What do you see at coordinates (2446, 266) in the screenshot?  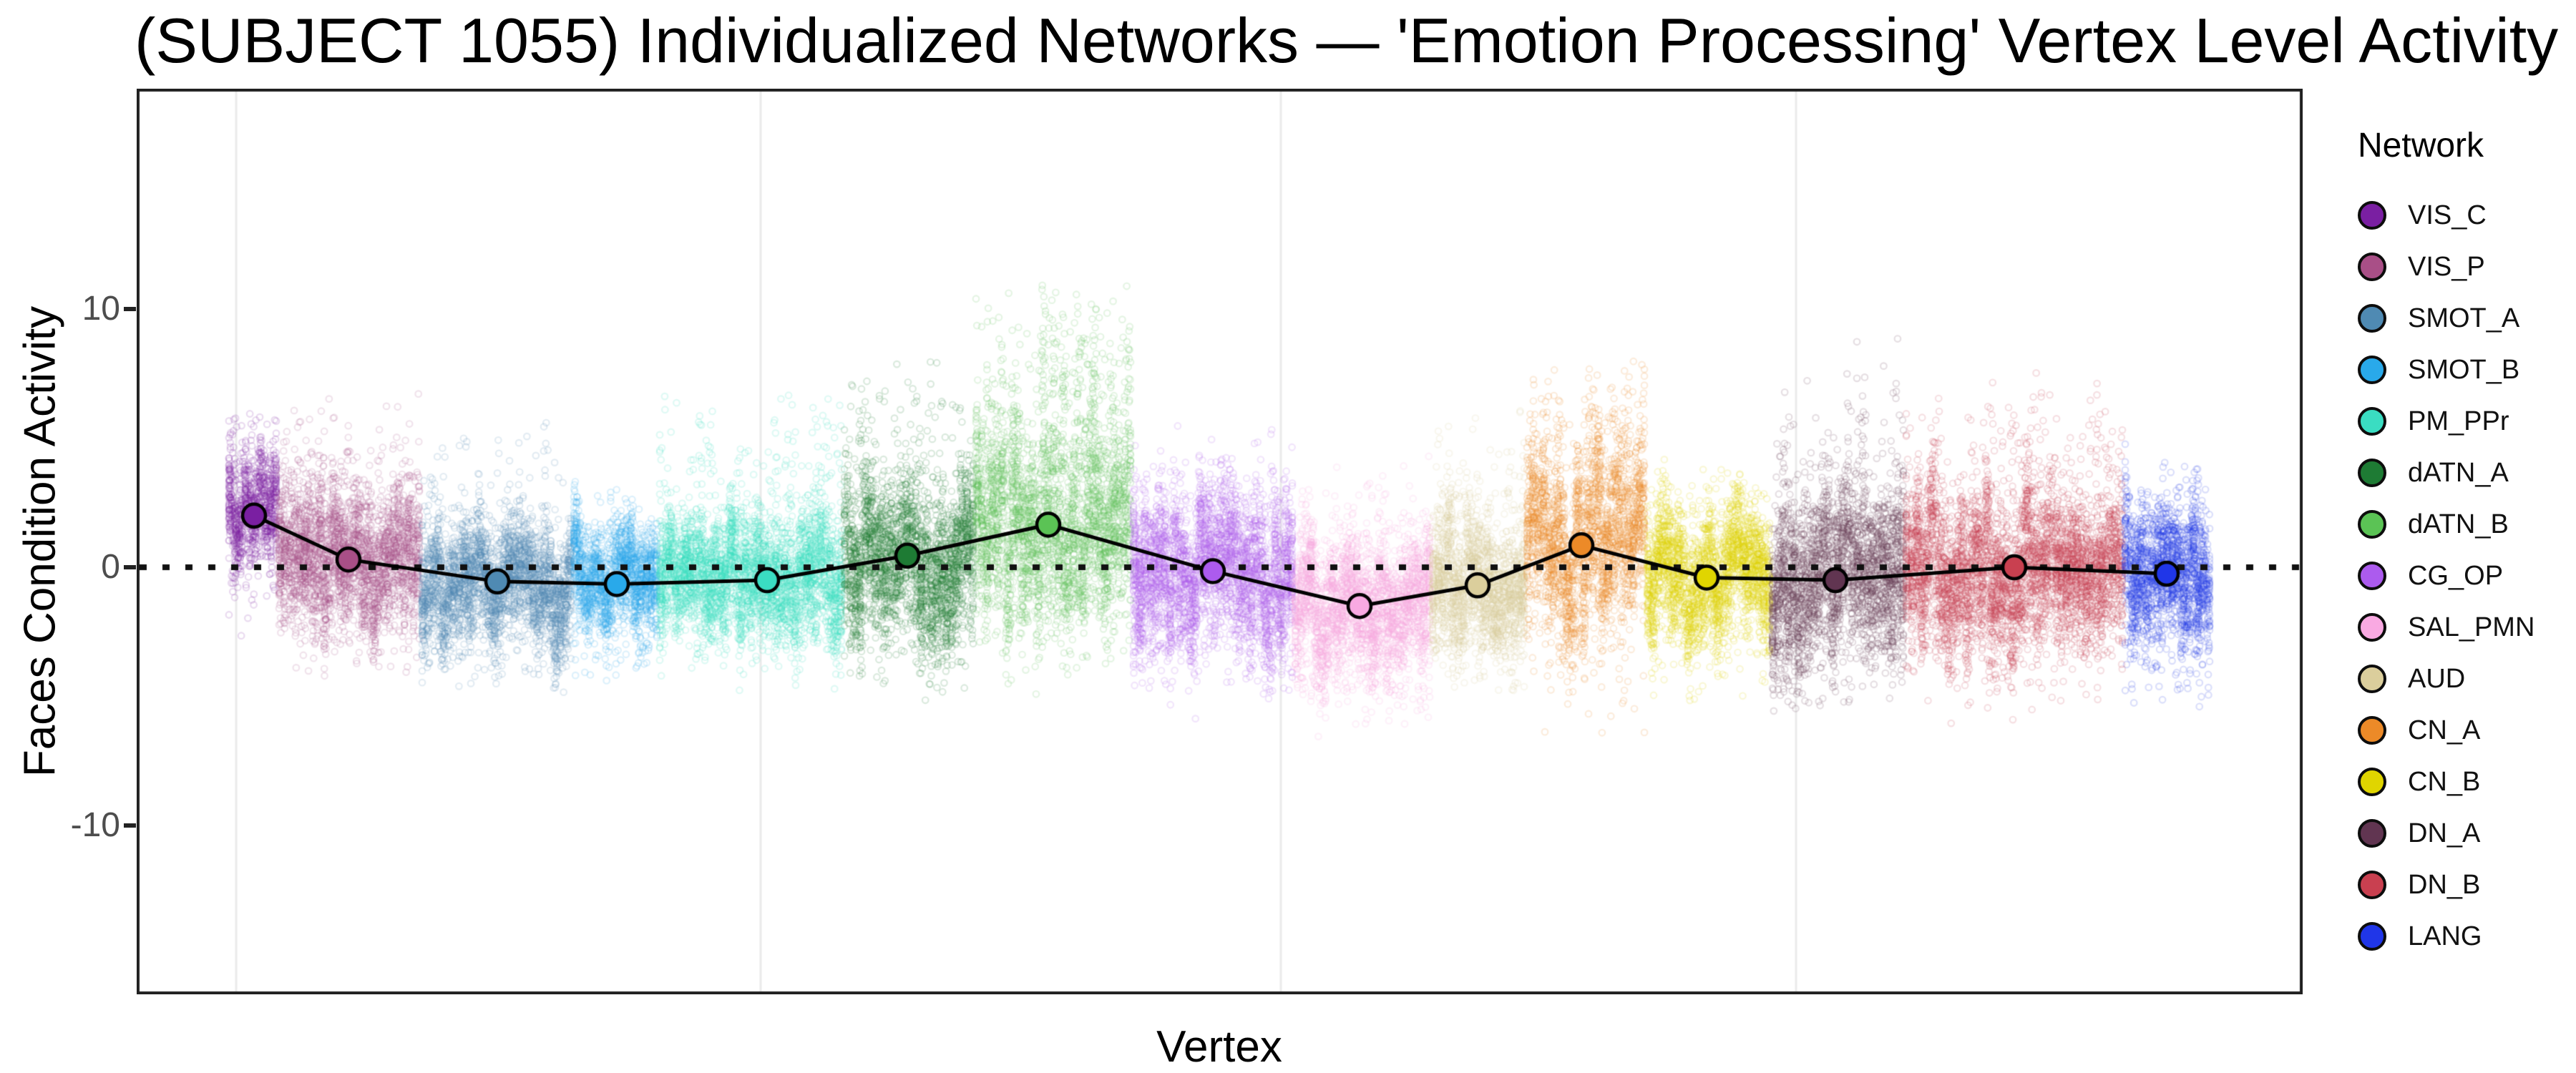 I see `legend-label: VIS_P` at bounding box center [2446, 266].